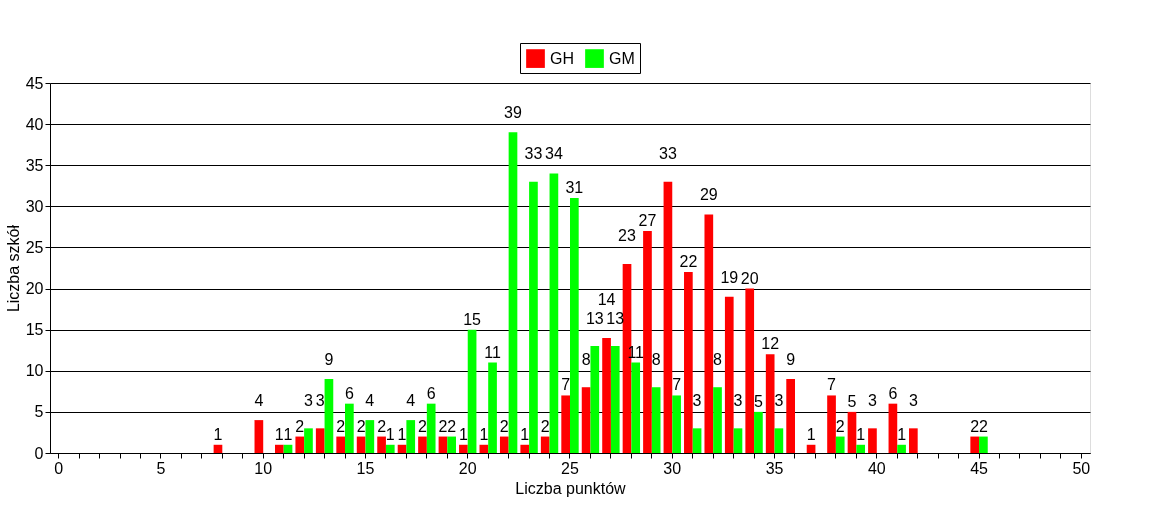 This screenshot has height=515, width=1150. I want to click on y-tick-label: 10, so click(34, 371).